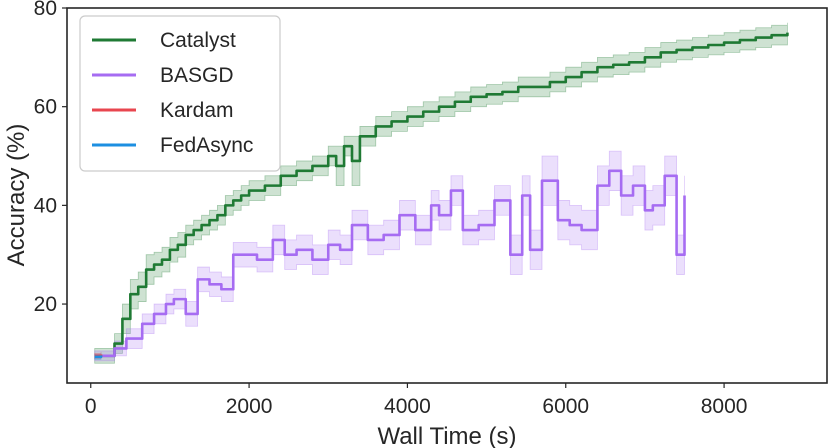 Image resolution: width=830 pixels, height=448 pixels. Describe the element at coordinates (45, 10) in the screenshot. I see `y-tick-label: 80` at that location.